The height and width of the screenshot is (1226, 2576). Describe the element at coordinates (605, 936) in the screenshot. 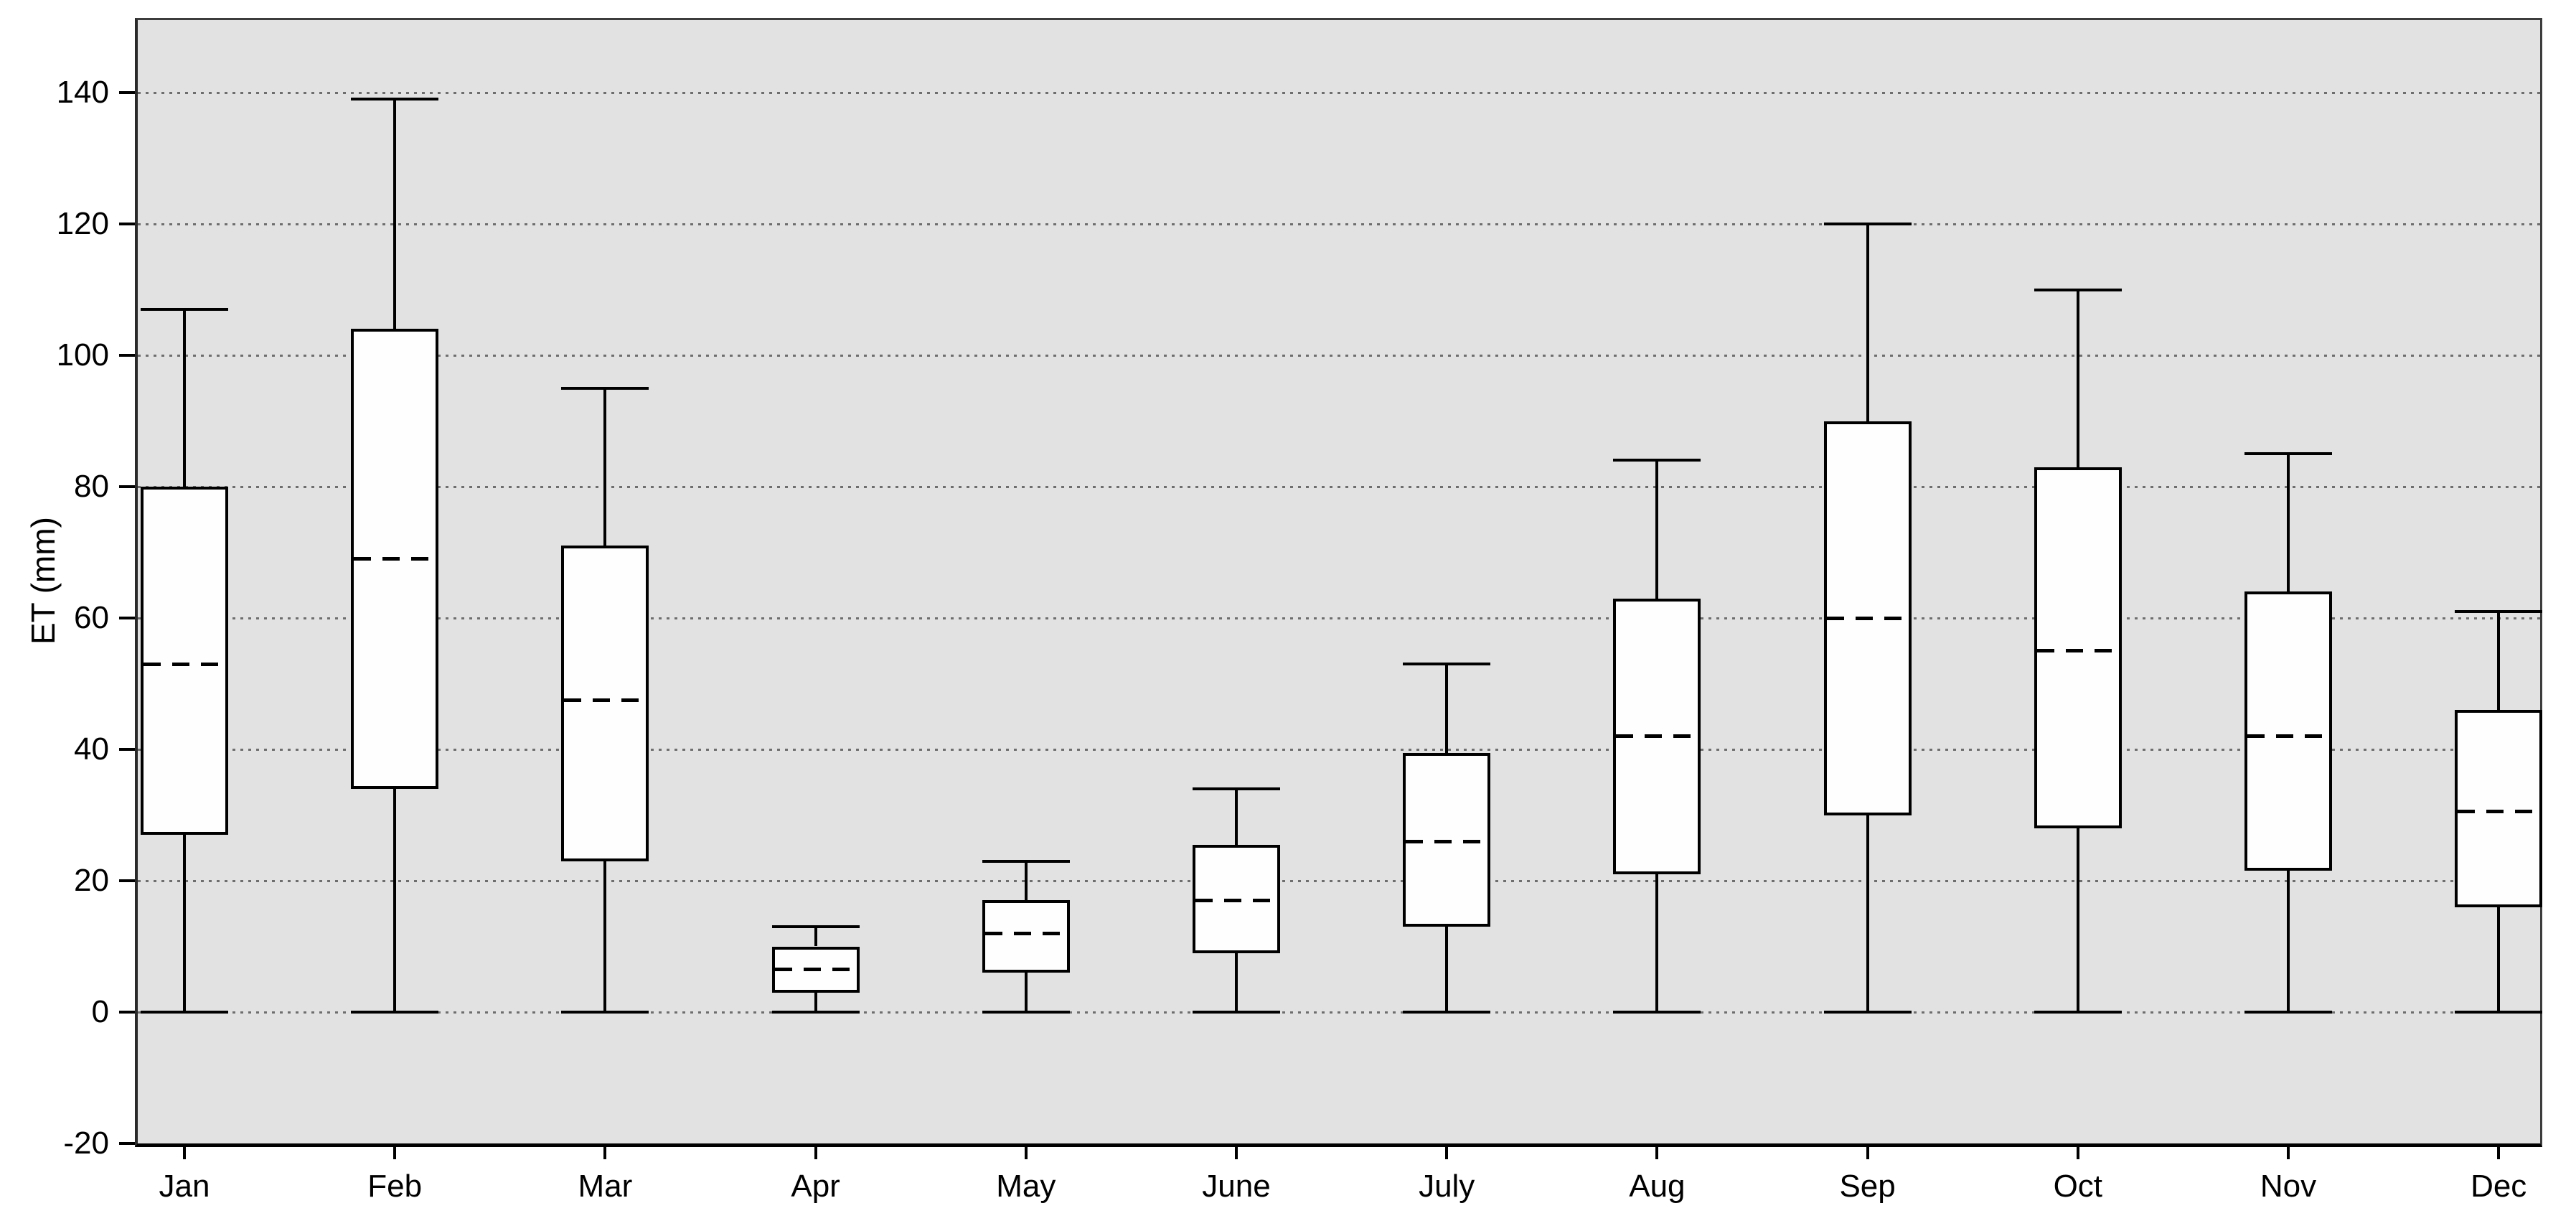

I see `lower-whisker-mar` at that location.